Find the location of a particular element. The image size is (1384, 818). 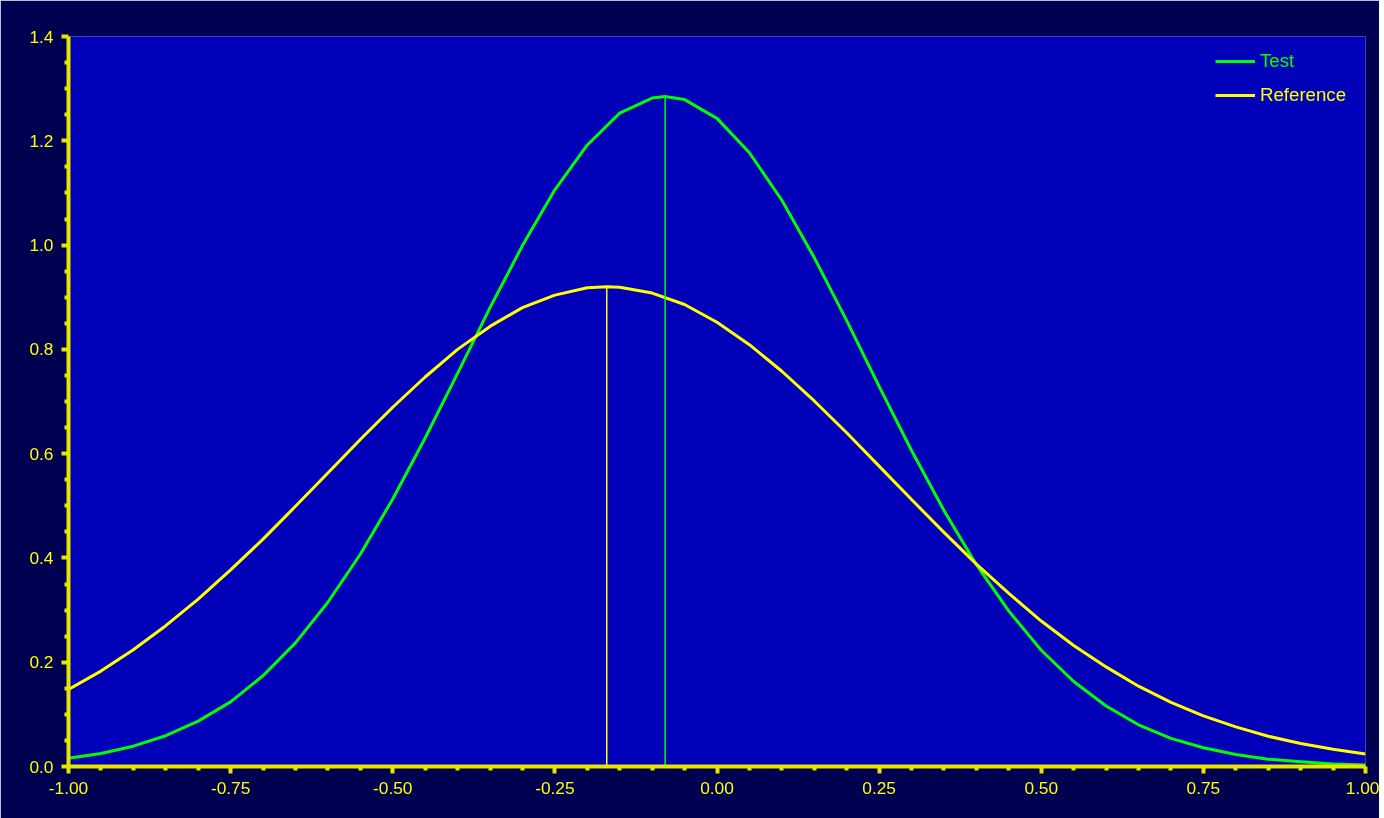

x-tick-label: 0.00 is located at coordinates (717, 787).